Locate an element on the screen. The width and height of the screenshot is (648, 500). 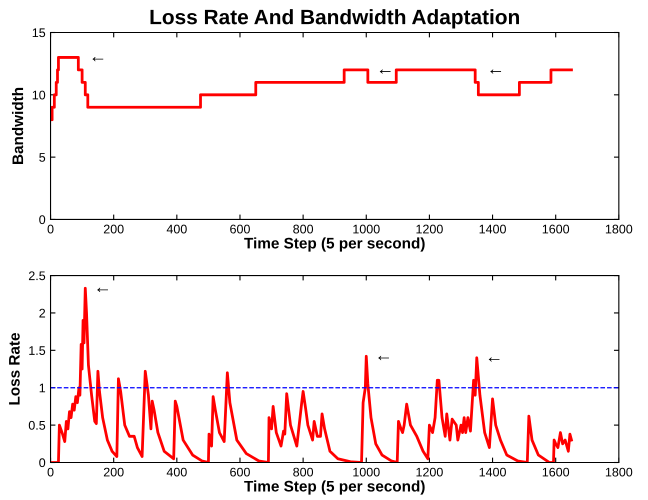
y-axis-title: Loss Rate is located at coordinates (14, 369).